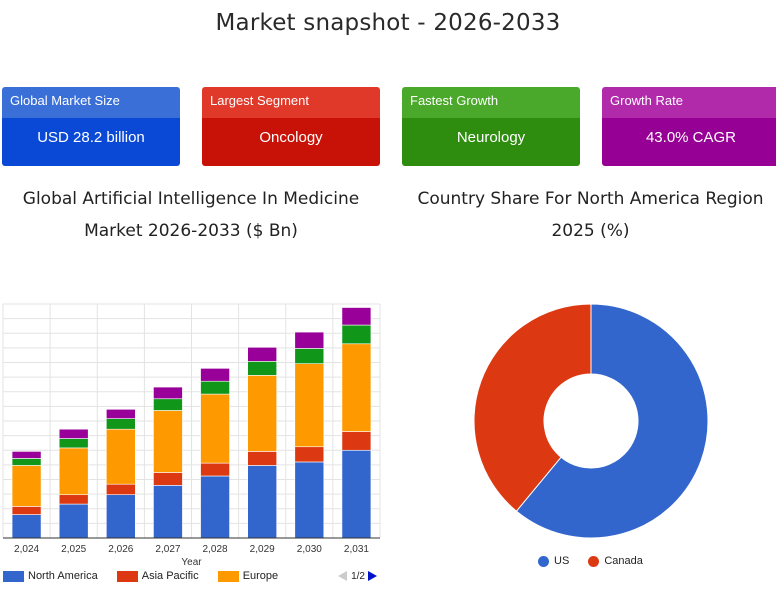 This screenshot has height=593, width=776. What do you see at coordinates (291, 142) in the screenshot?
I see `kpi-card-value: Oncology` at bounding box center [291, 142].